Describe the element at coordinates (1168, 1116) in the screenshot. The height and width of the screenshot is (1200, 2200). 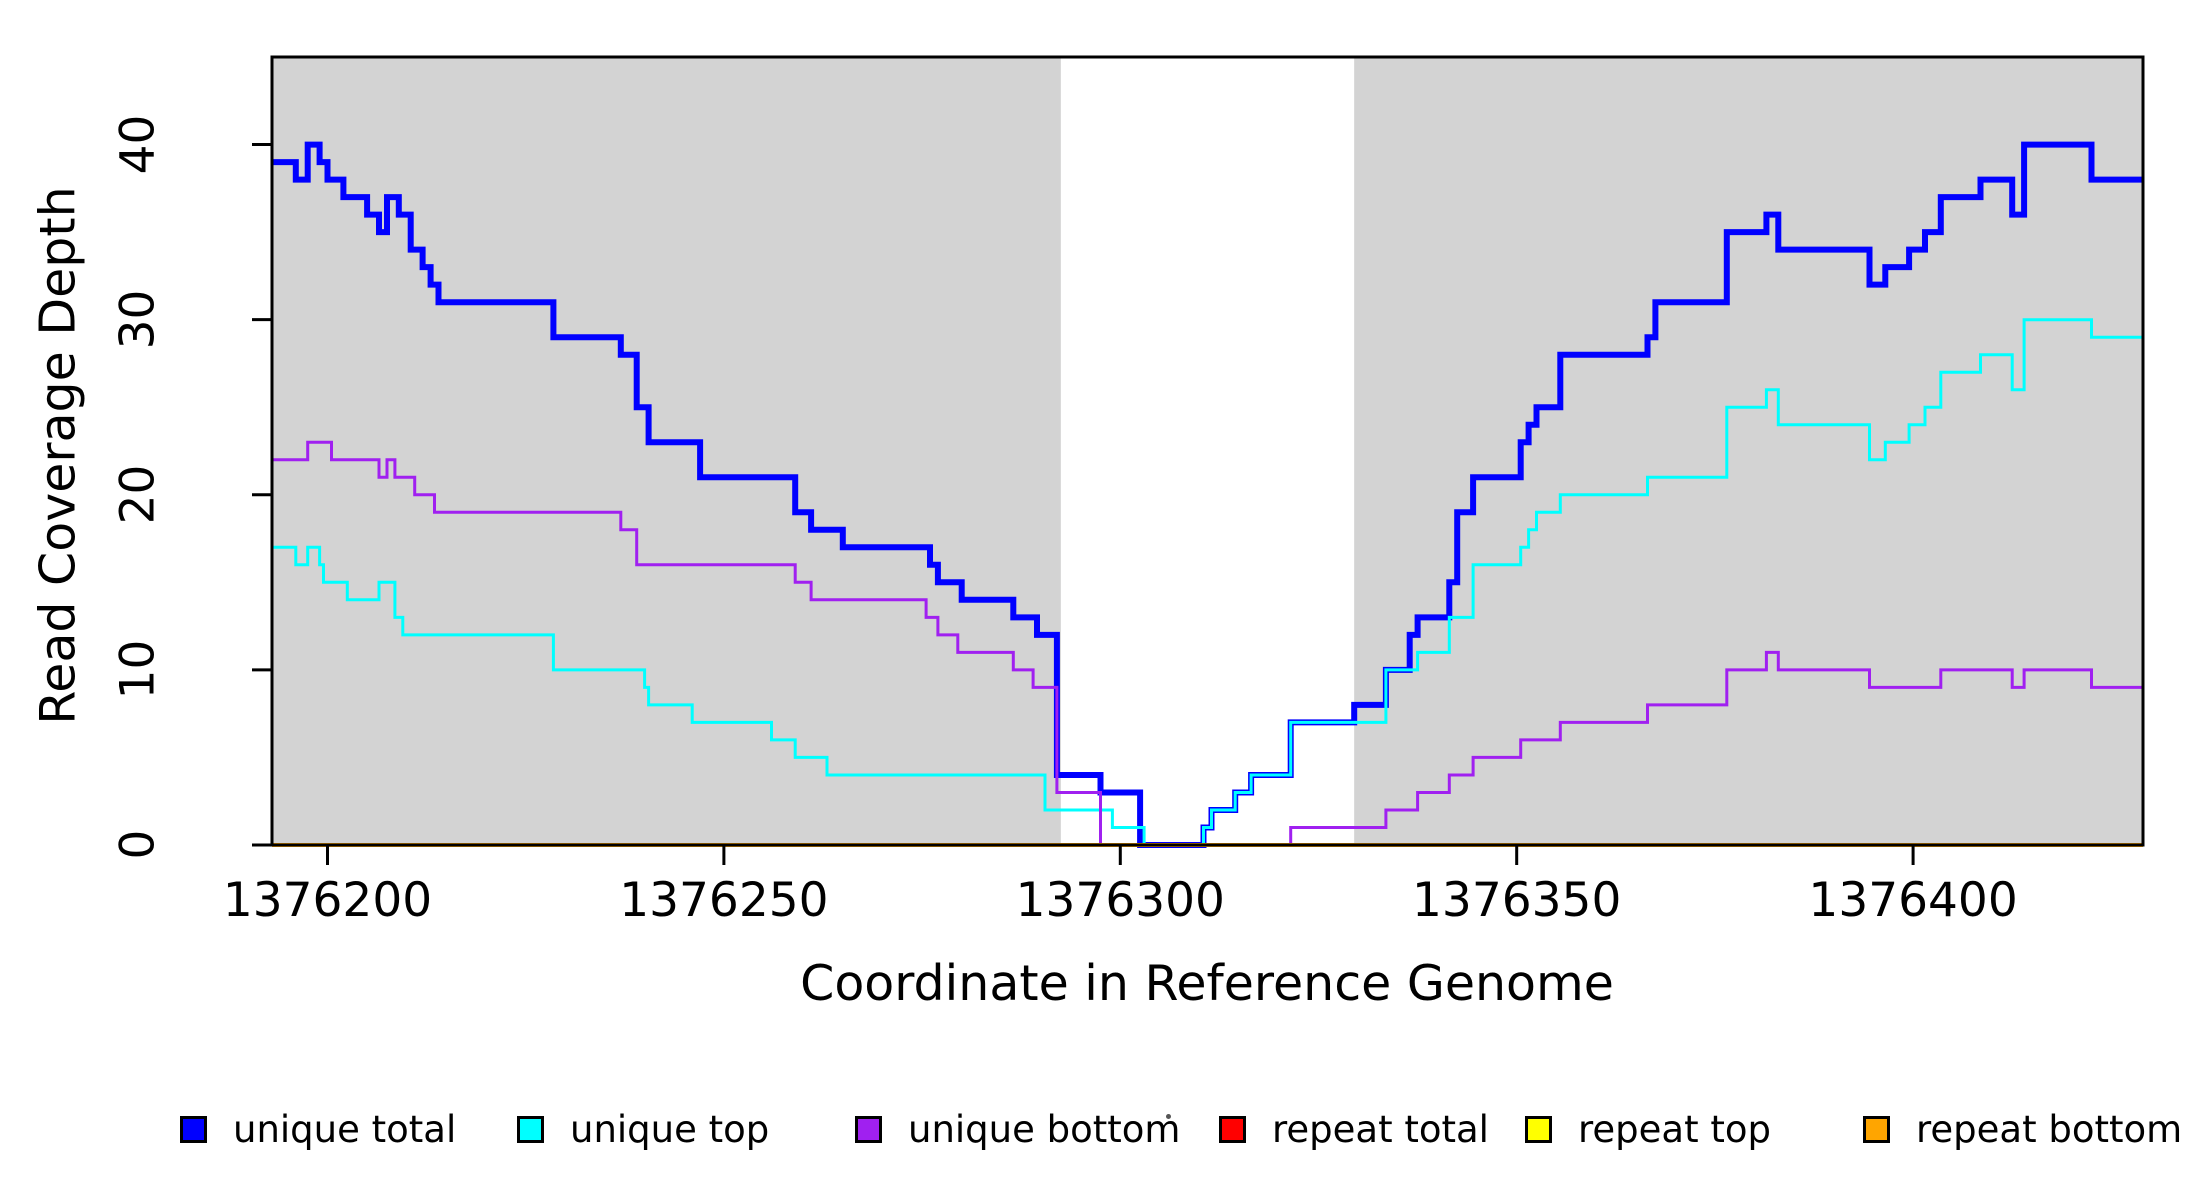
I see `legend-stray-dot` at that location.